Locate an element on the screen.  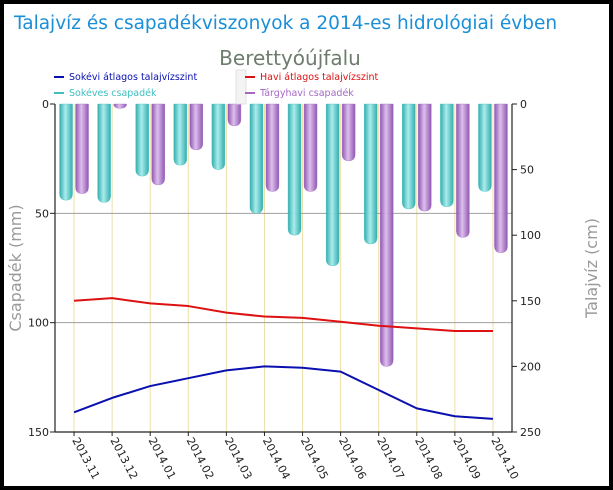
y-axis-title-right: Talajvíz (cm) is located at coordinates (591, 268).